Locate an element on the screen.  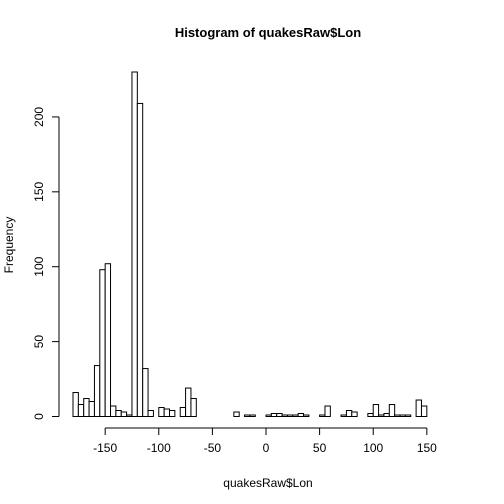
x-tick-label: 150 is located at coordinates (427, 448).